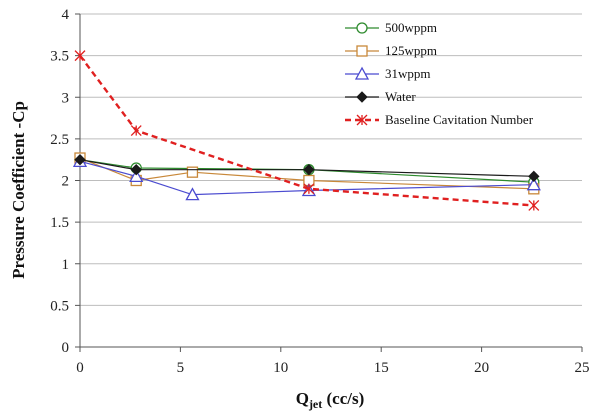 Image resolution: width=610 pixels, height=411 pixels. Describe the element at coordinates (582, 368) in the screenshot. I see `x-tick-label-5: 25` at that location.